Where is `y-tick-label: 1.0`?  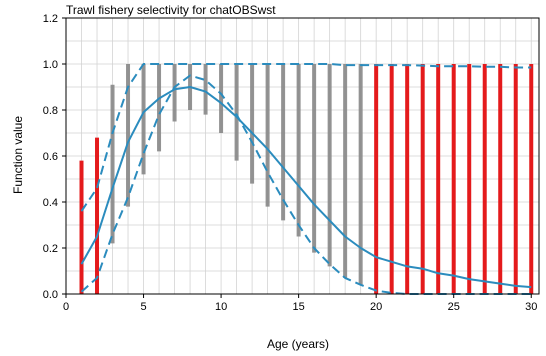 y-tick-label: 1.0 is located at coordinates (50, 65).